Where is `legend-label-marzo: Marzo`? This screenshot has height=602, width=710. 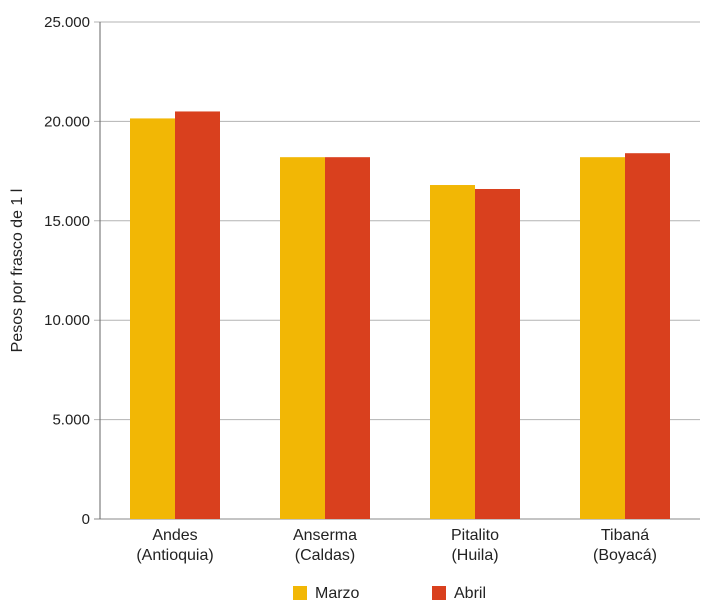 legend-label-marzo: Marzo is located at coordinates (337, 593).